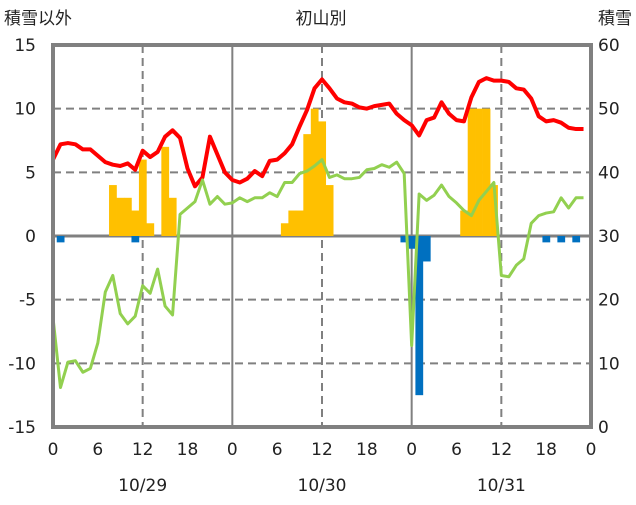 The height and width of the screenshot is (505, 636). Describe the element at coordinates (22, 428) in the screenshot. I see `y-tick-label-left: -15` at that location.